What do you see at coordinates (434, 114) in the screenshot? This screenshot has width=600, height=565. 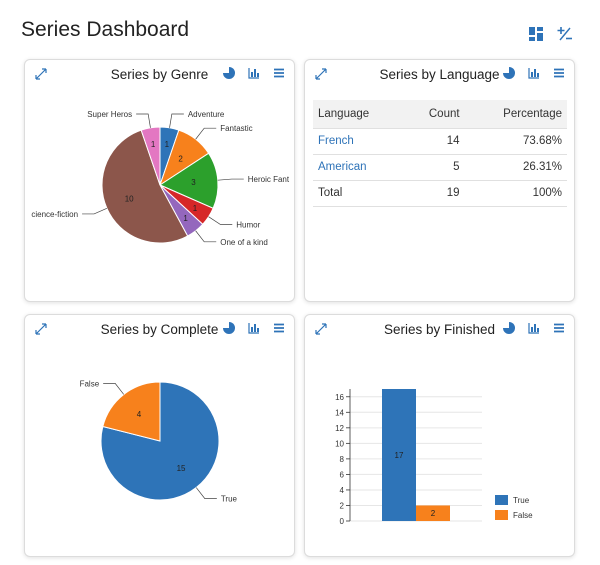 I see `column-header-count: Count` at bounding box center [434, 114].